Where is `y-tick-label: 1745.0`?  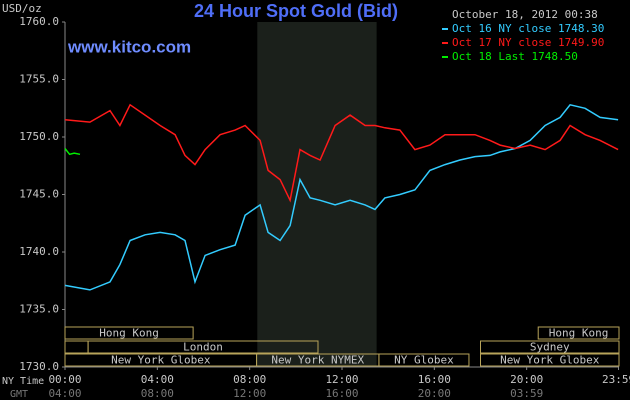
y-tick-label: 1745.0 is located at coordinates (39, 194).